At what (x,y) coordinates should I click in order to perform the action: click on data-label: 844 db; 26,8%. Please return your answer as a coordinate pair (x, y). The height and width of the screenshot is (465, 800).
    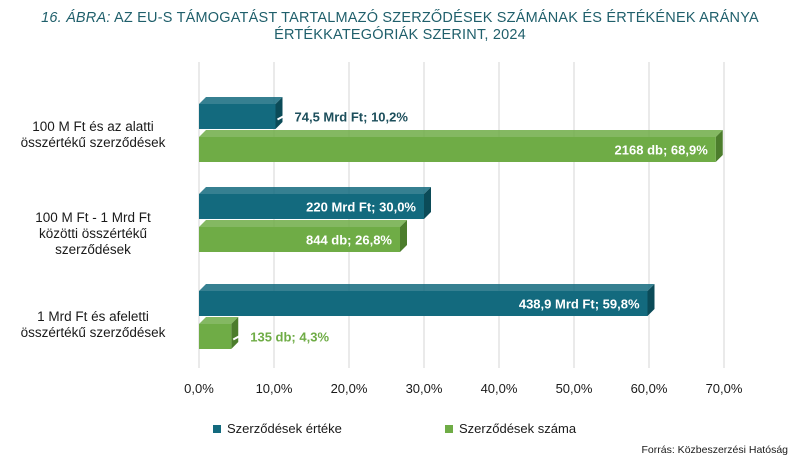
    Looking at the image, I should click on (349, 240).